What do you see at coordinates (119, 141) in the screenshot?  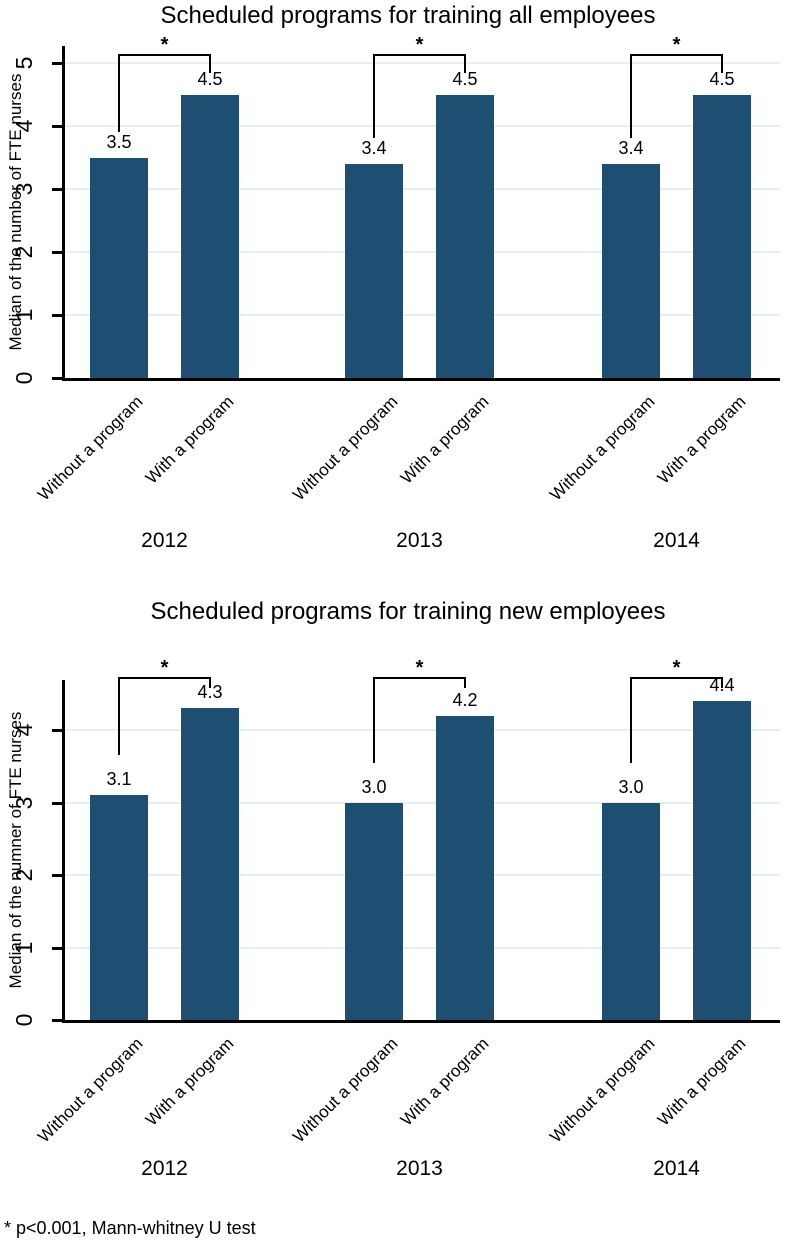 I see `bar-value-label: 3.5` at bounding box center [119, 141].